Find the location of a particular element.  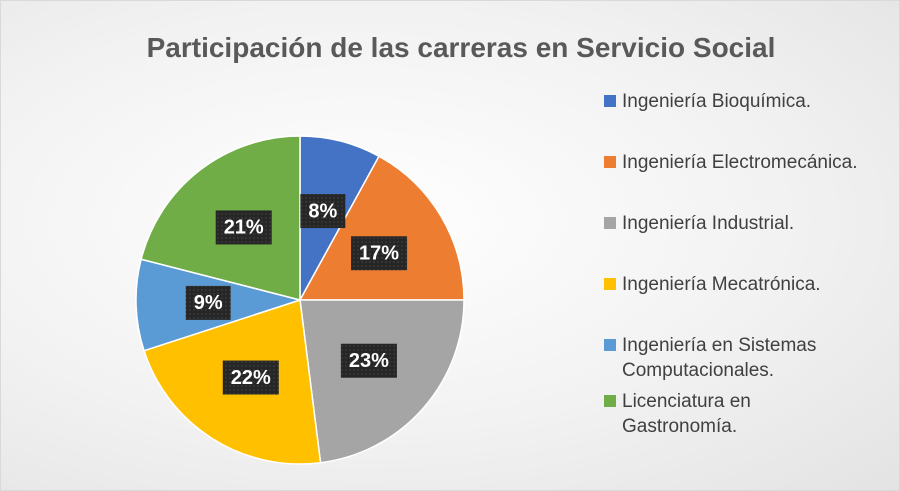

legend-label: Ingeniería Mecatrónica. is located at coordinates (721, 284).